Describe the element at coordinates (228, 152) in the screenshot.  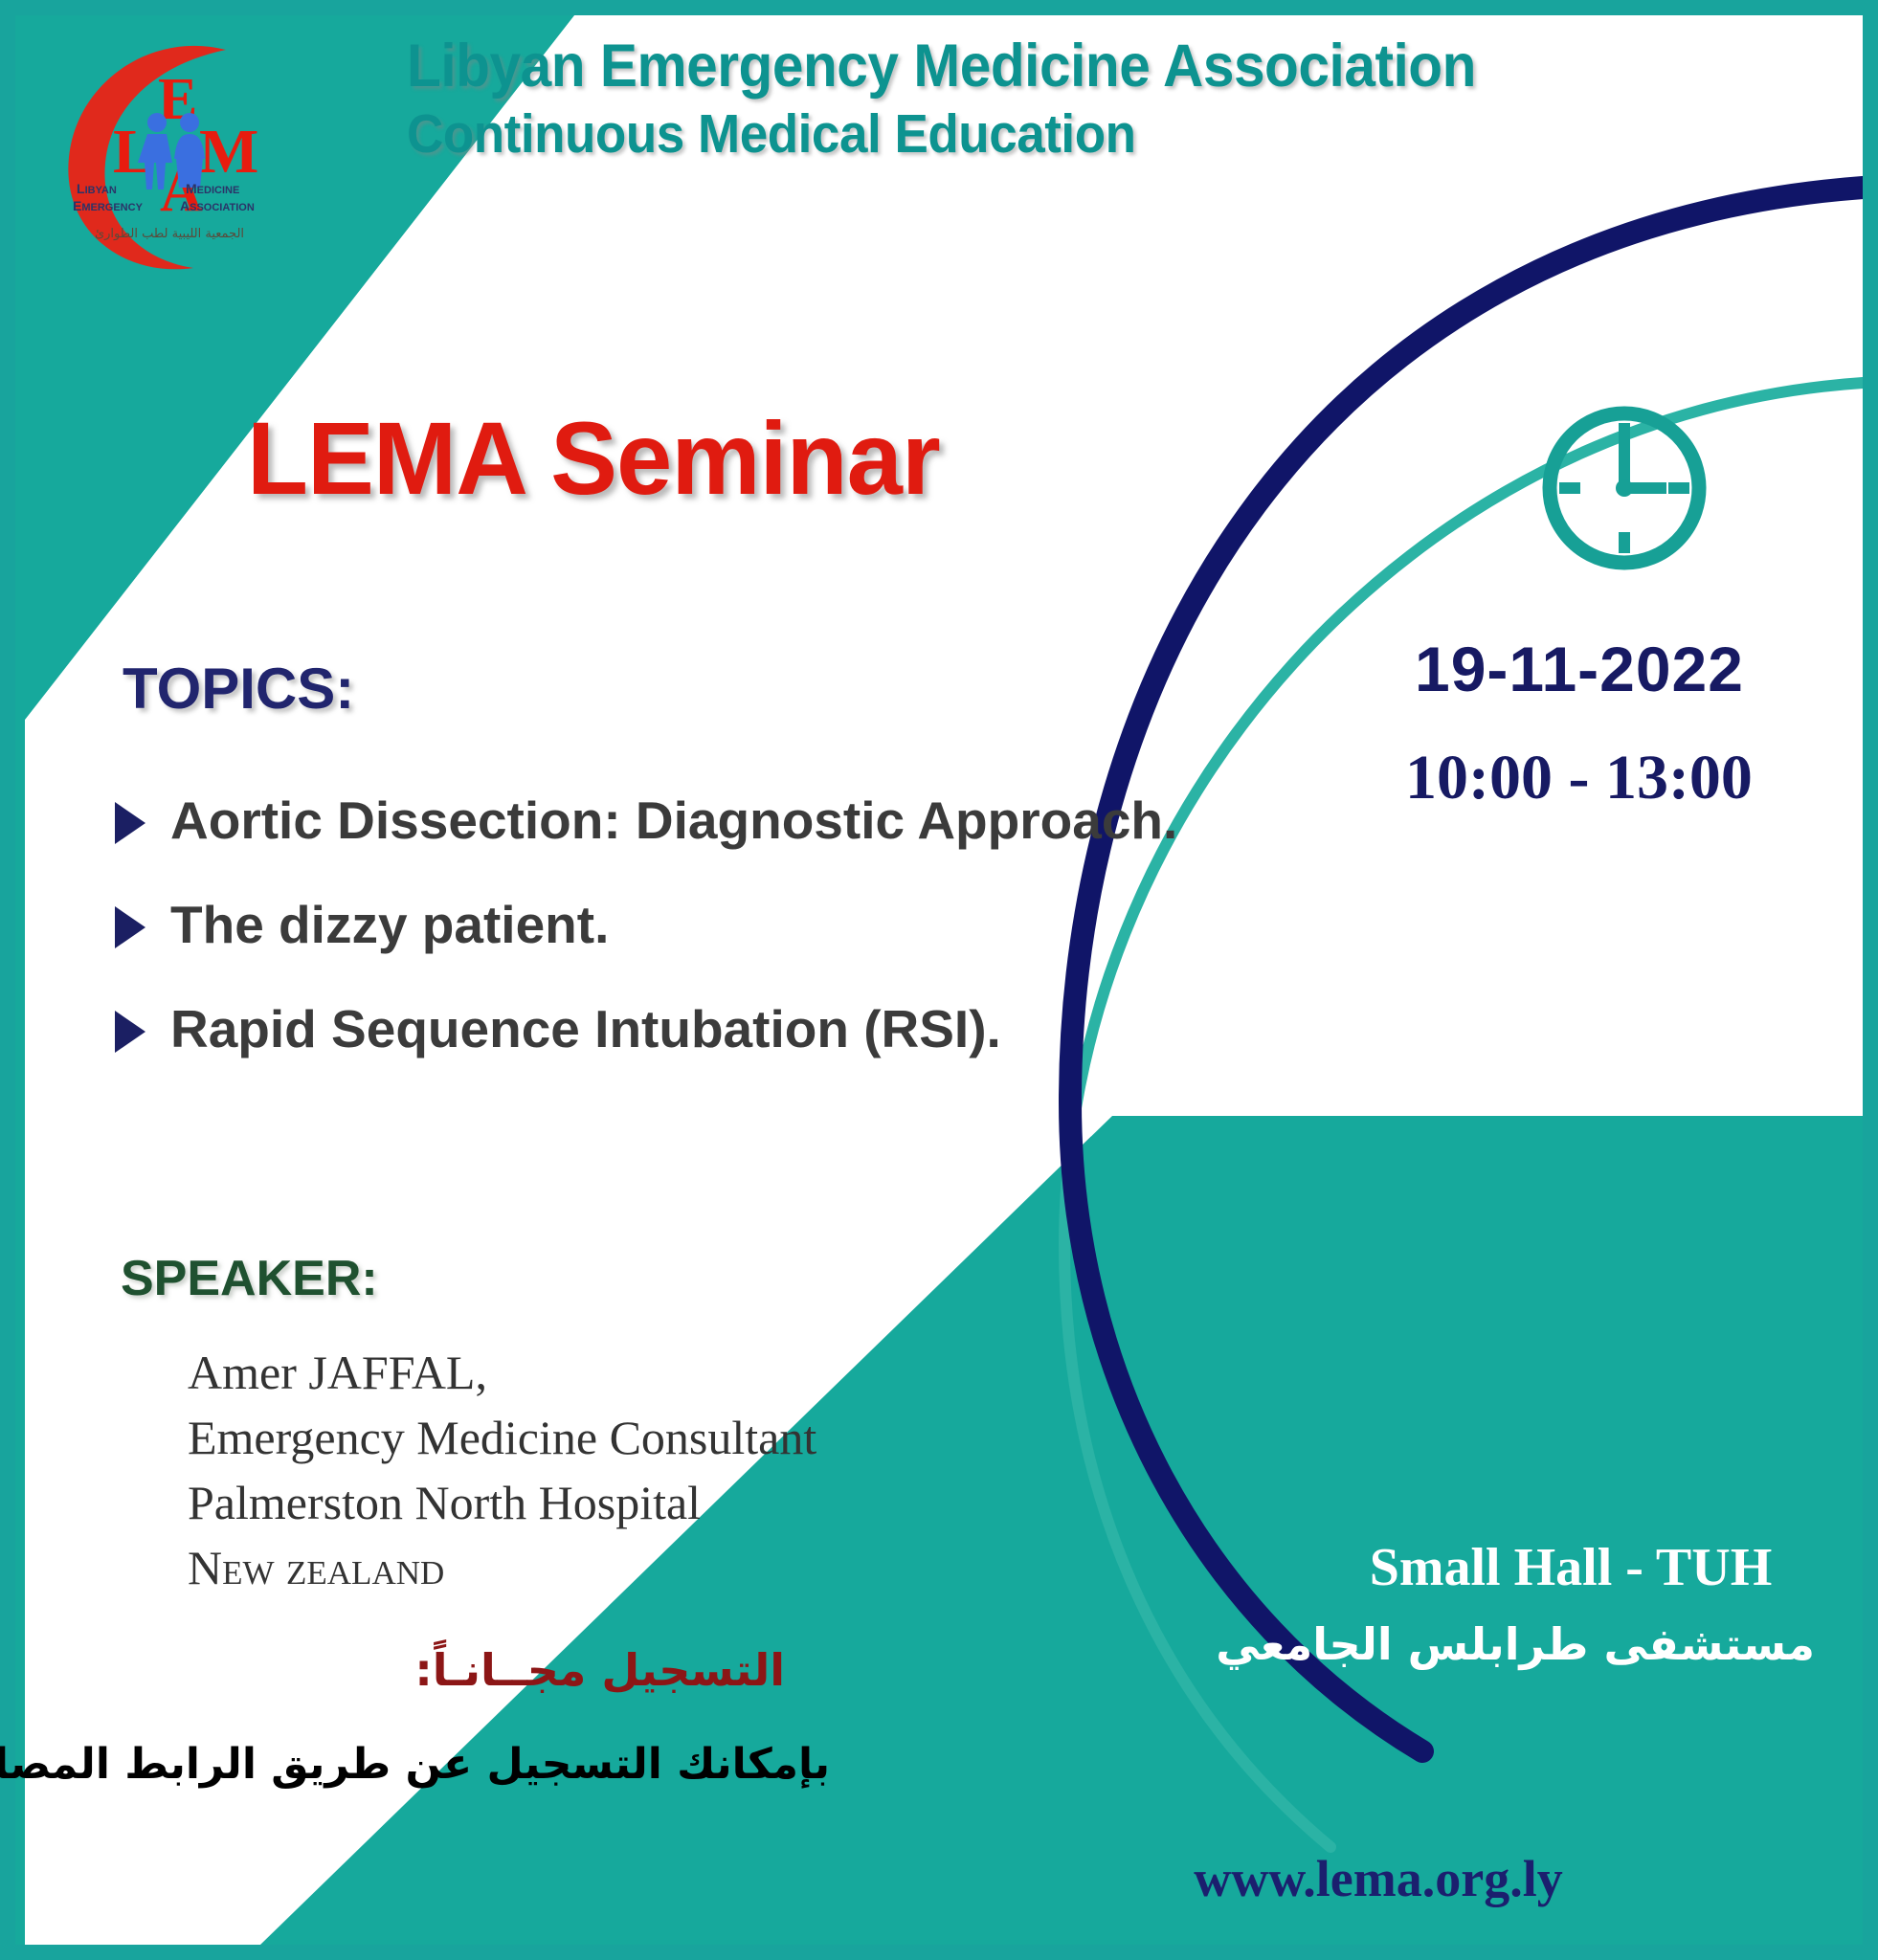
I see `svg-text: M` at that location.